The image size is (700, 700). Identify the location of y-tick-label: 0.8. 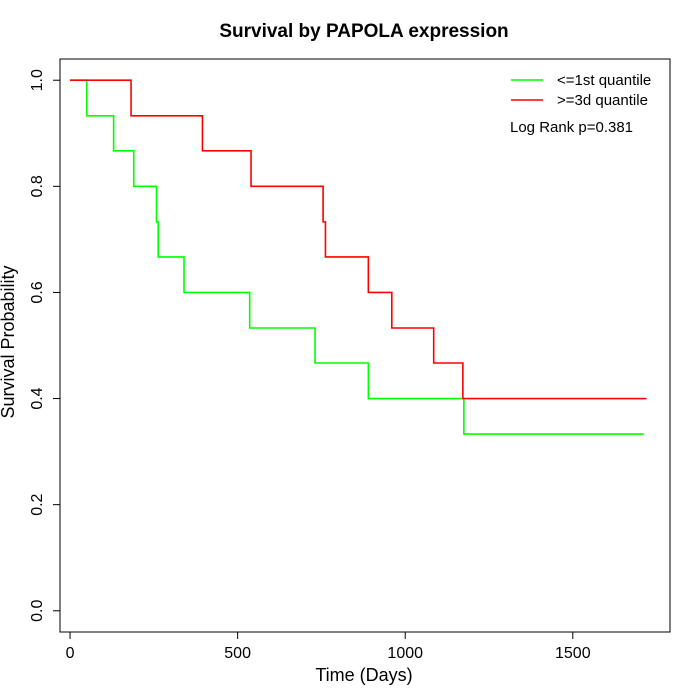
(37, 186).